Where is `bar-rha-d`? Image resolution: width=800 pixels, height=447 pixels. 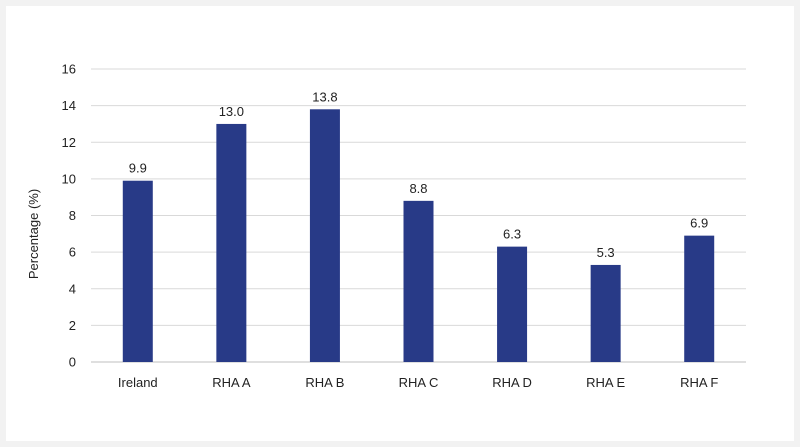
bar-rha-d is located at coordinates (512, 304).